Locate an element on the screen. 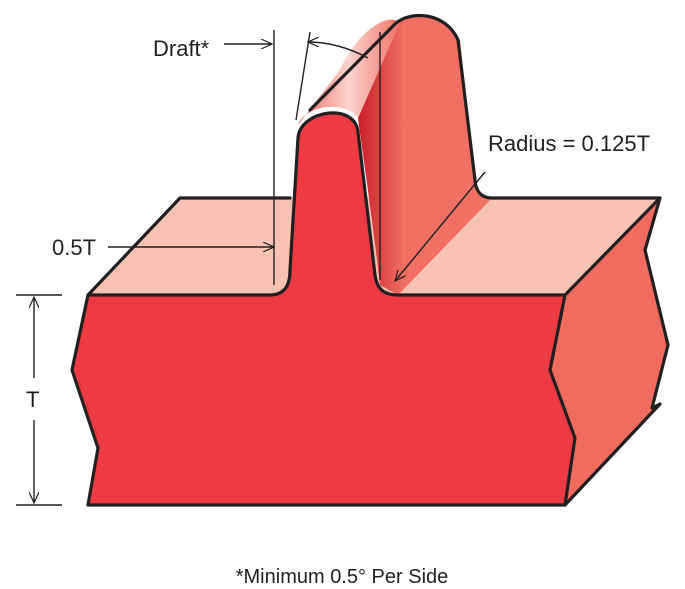  footnote: *Minimum 0.5° Per Side is located at coordinates (342, 577).